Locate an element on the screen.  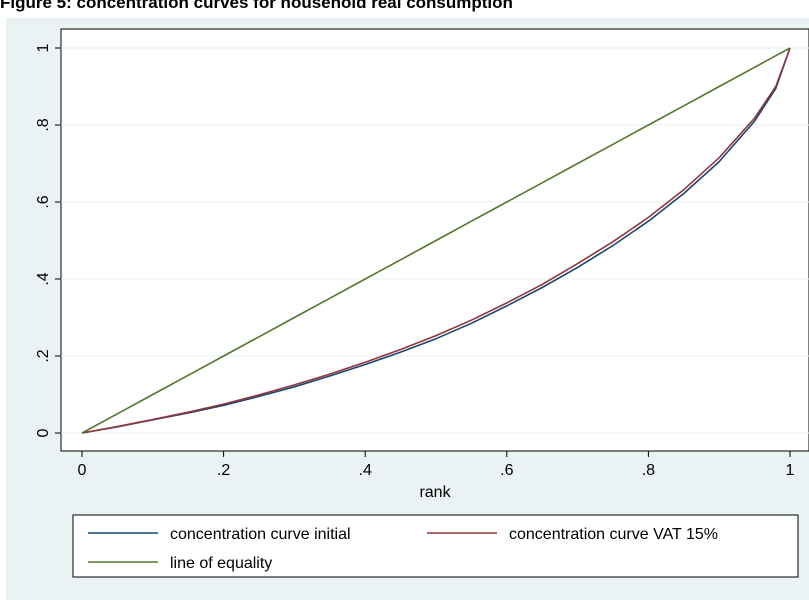
y-tick-label-1: .2 is located at coordinates (43, 355).